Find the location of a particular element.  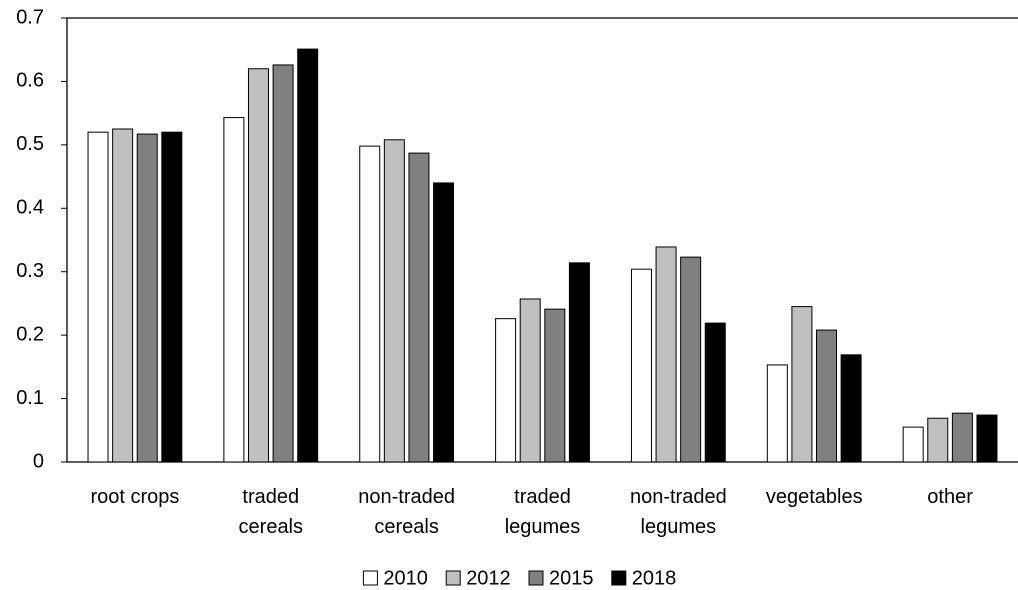

x-tick-label: non-traded cereals is located at coordinates (407, 512).